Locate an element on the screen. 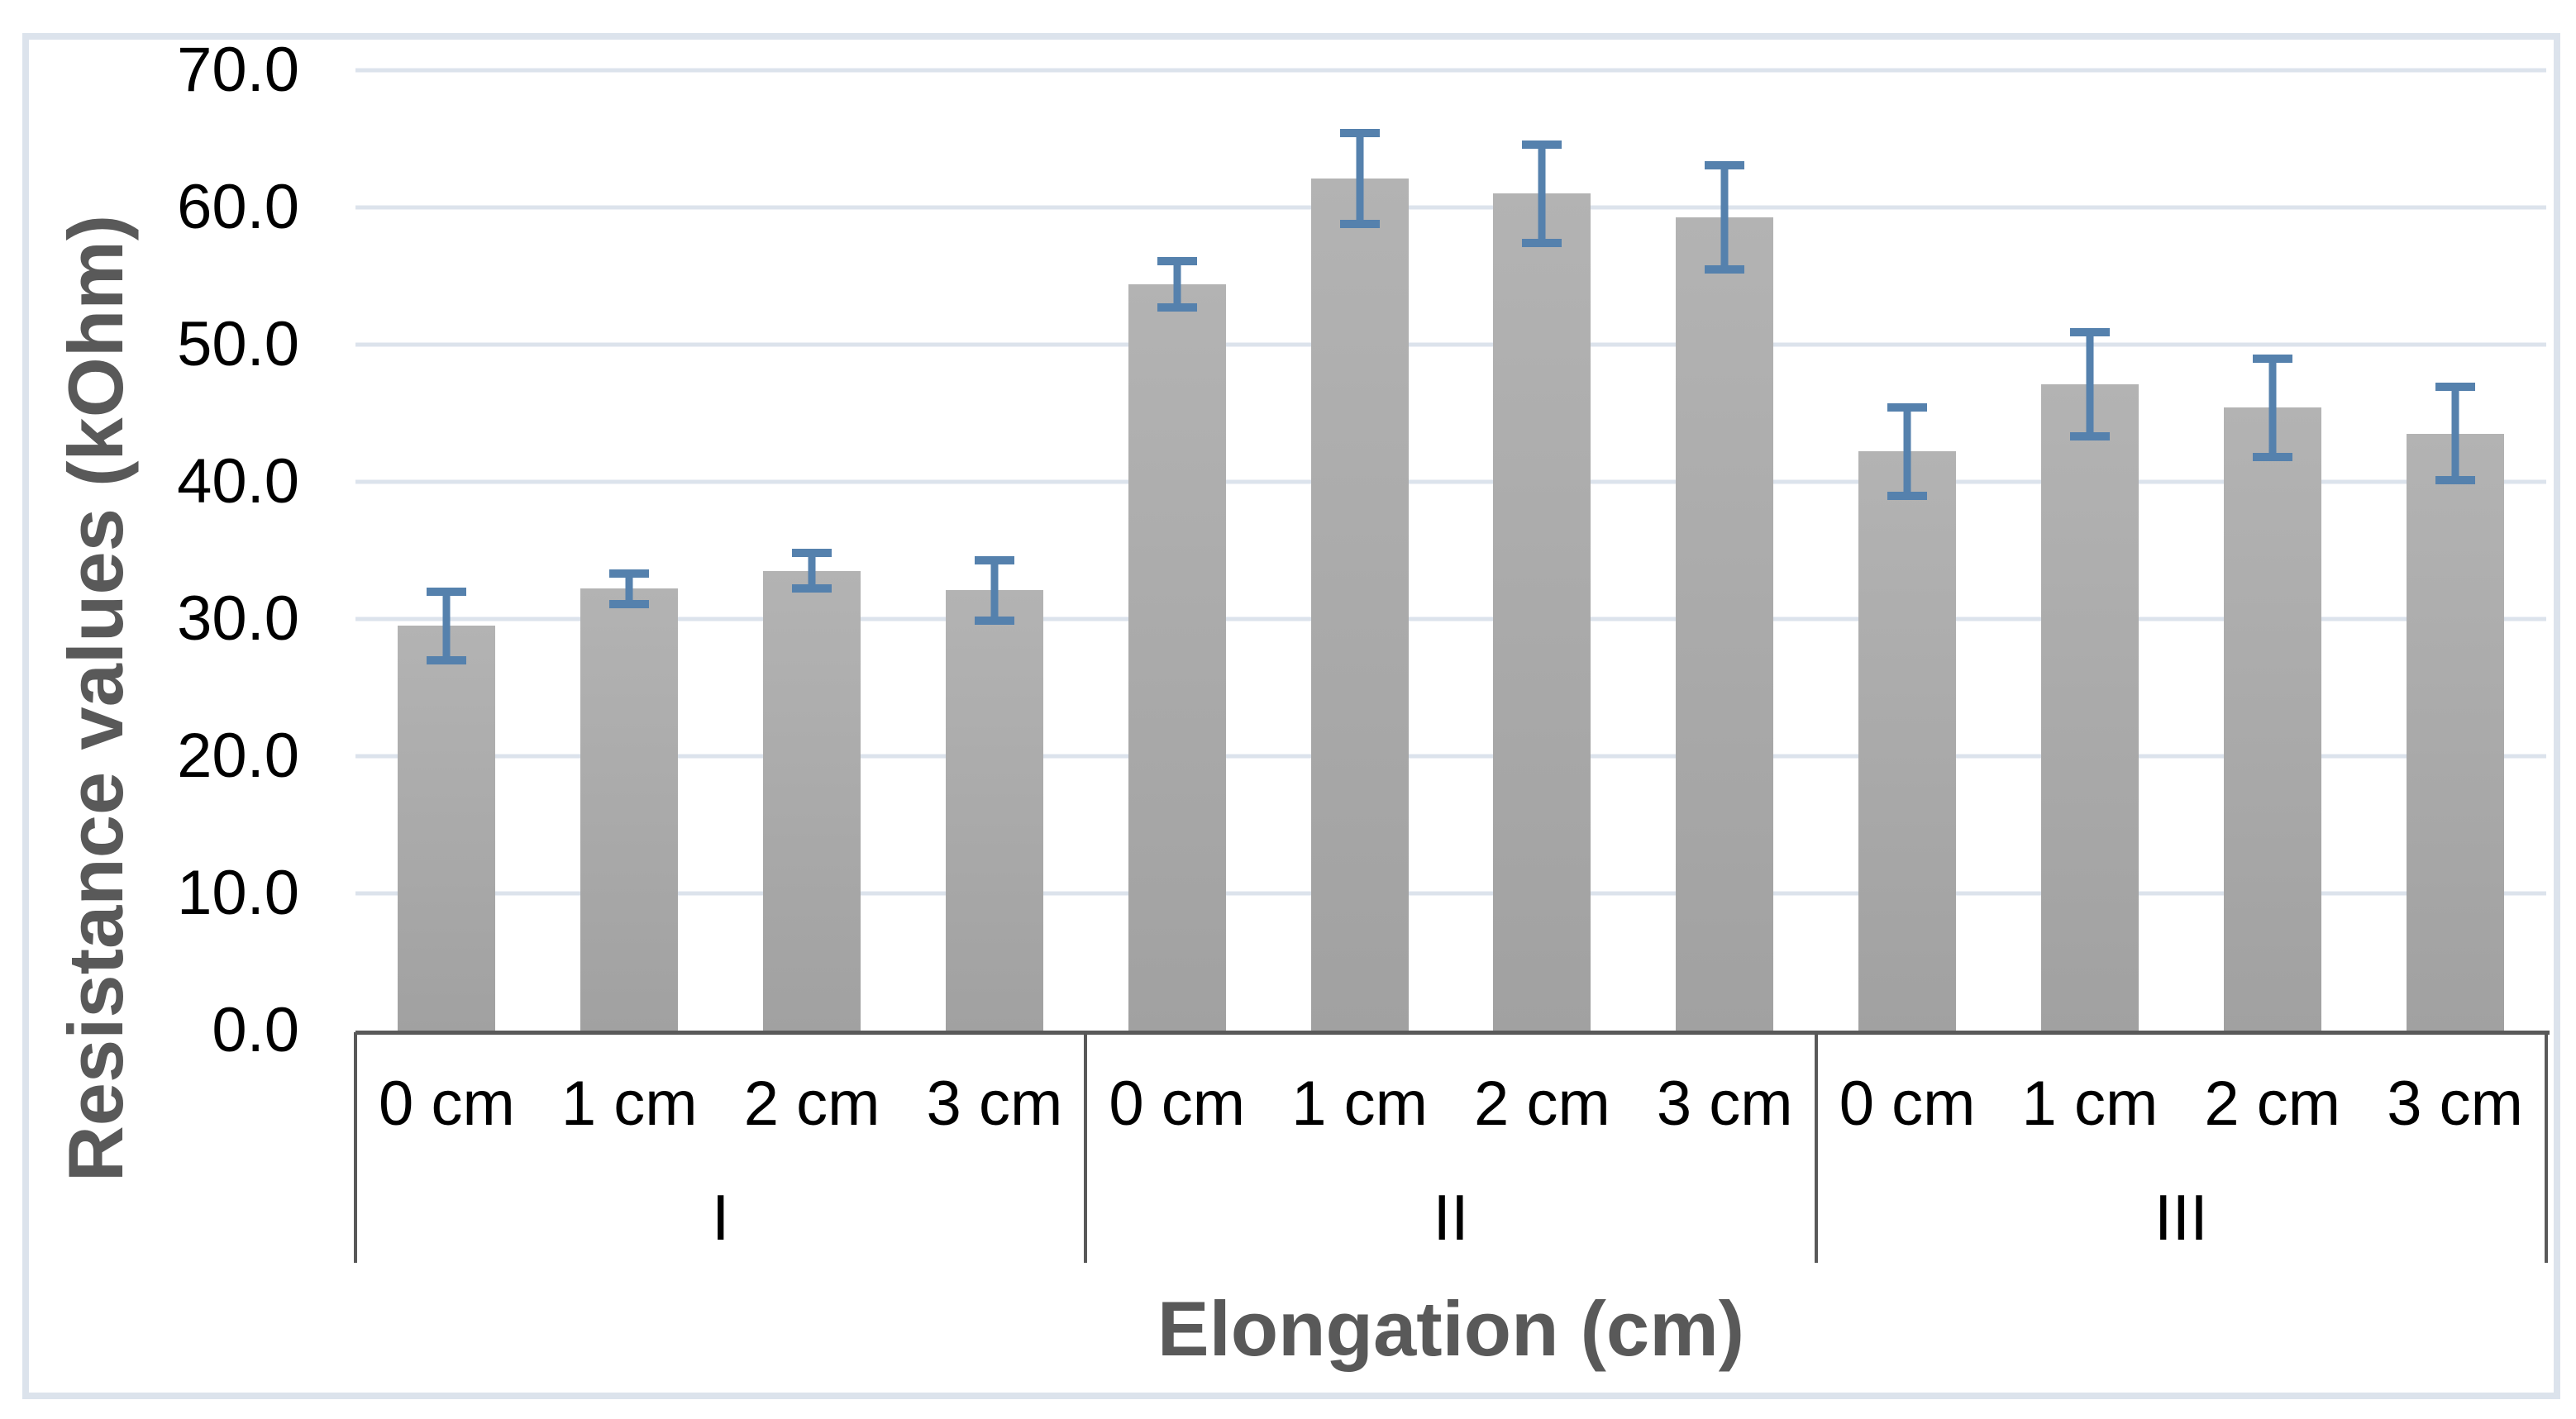  category-label-I-1cm: 1 cm is located at coordinates (629, 1104).